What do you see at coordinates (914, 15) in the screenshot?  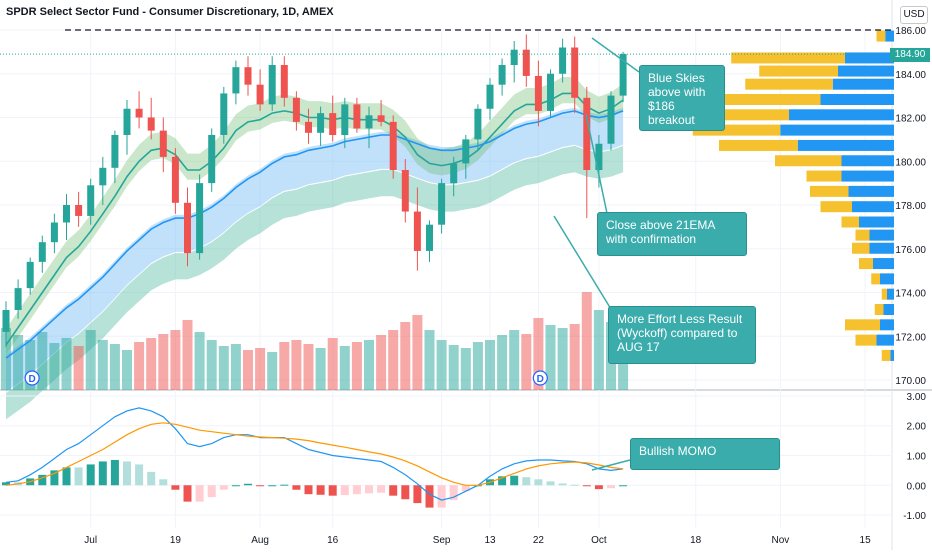 I see `currency-button: USD` at bounding box center [914, 15].